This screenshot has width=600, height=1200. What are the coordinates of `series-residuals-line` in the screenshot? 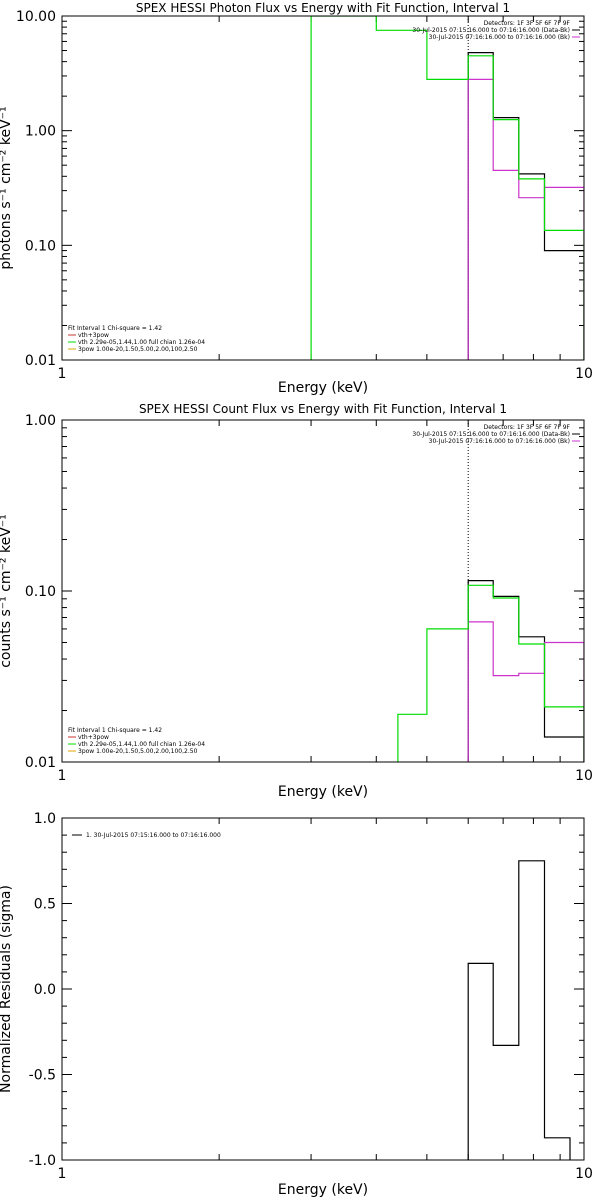 It's located at (519, 1010).